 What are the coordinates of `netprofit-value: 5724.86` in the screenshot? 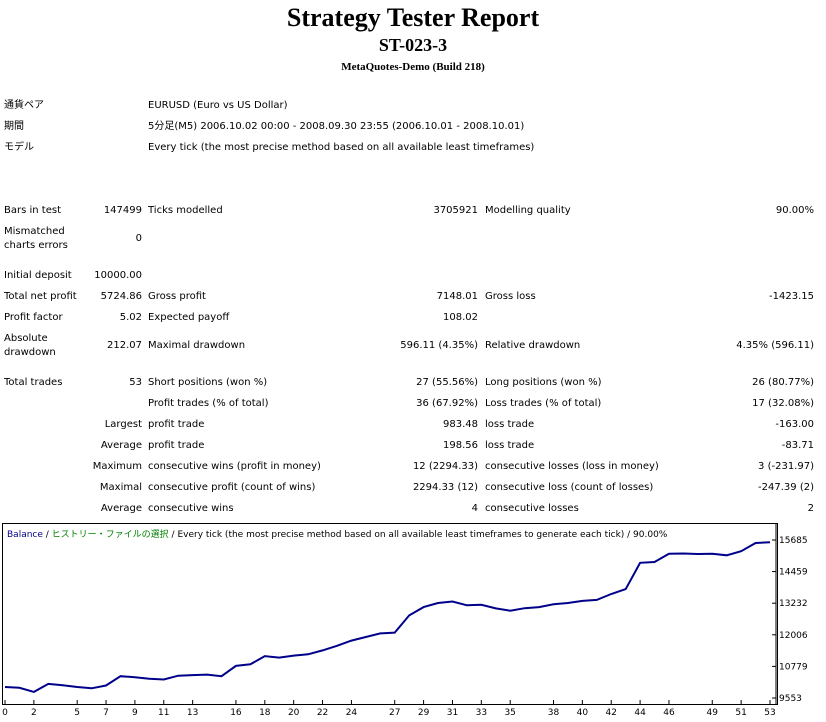 It's located at (121, 296).